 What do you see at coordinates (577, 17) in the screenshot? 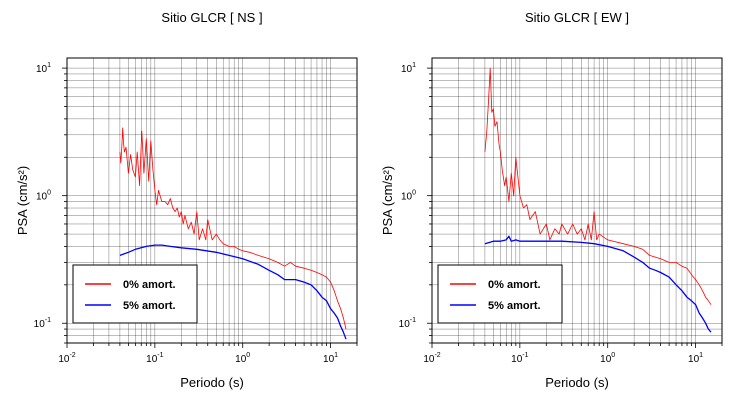
I see `chart-title: Sitio GLCR [ EW ]` at bounding box center [577, 17].